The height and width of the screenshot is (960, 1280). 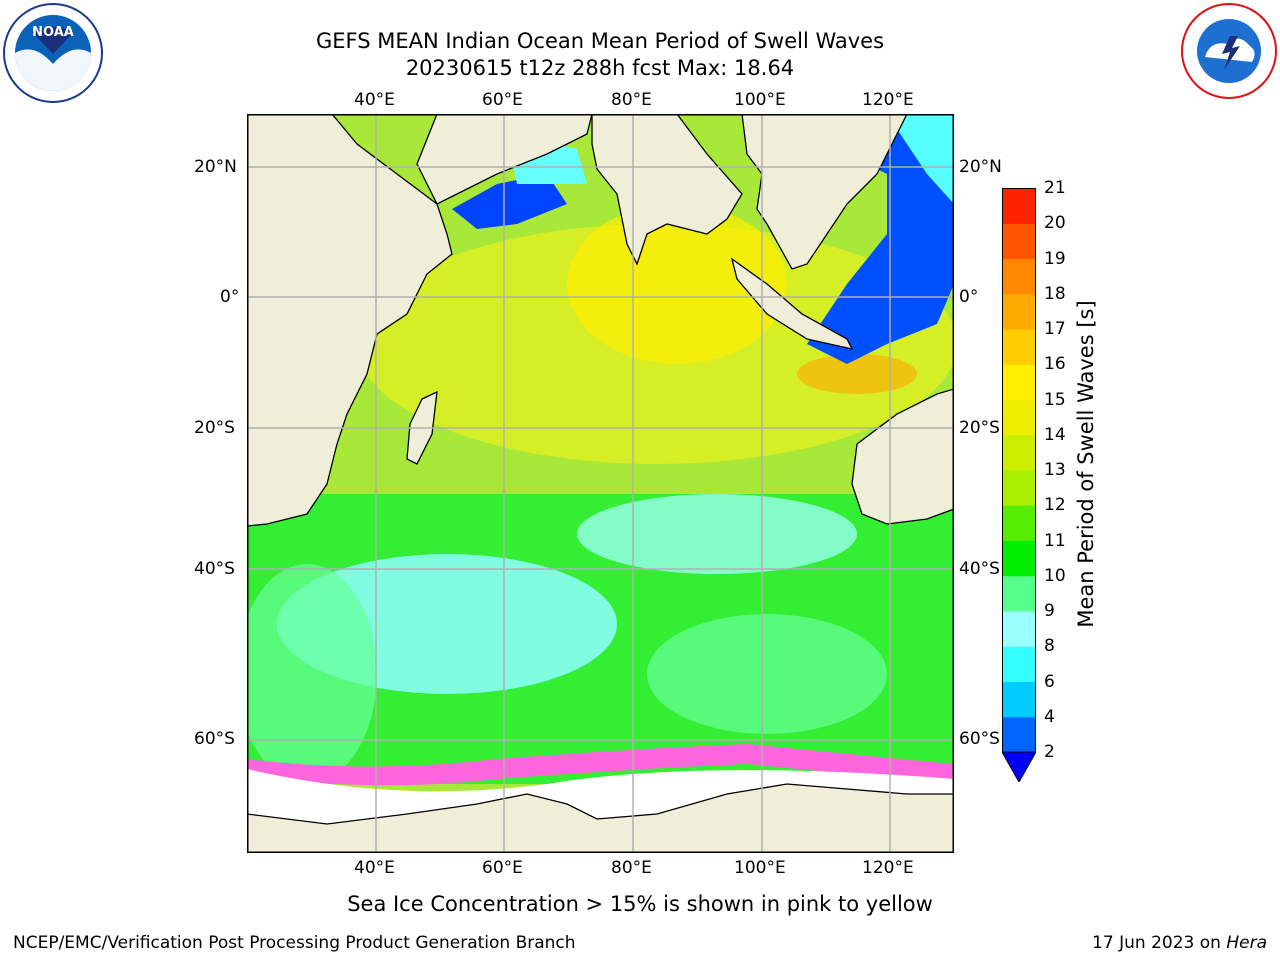 What do you see at coordinates (760, 868) in the screenshot?
I see `lon-tick-bottom: 100°E` at bounding box center [760, 868].